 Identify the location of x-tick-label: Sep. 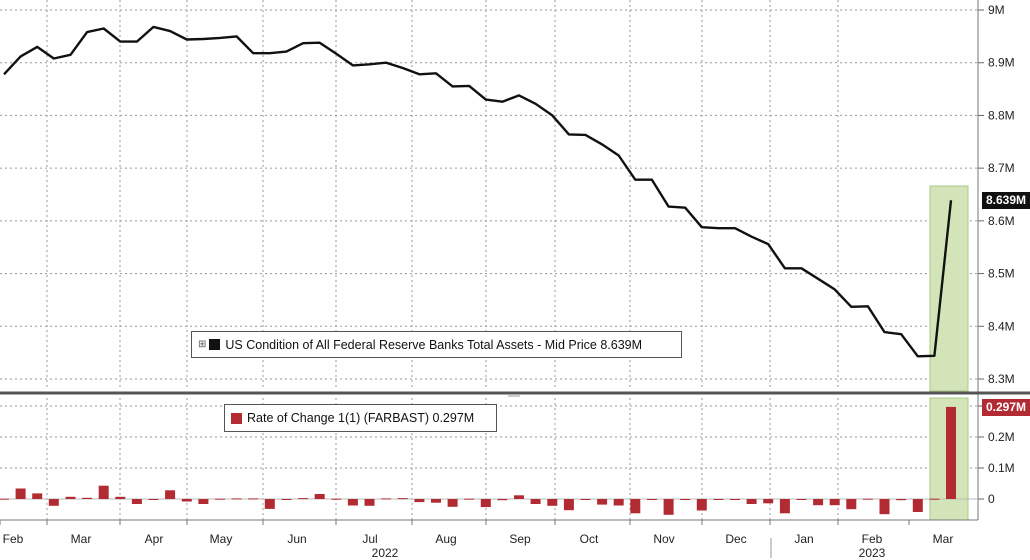
(520, 539).